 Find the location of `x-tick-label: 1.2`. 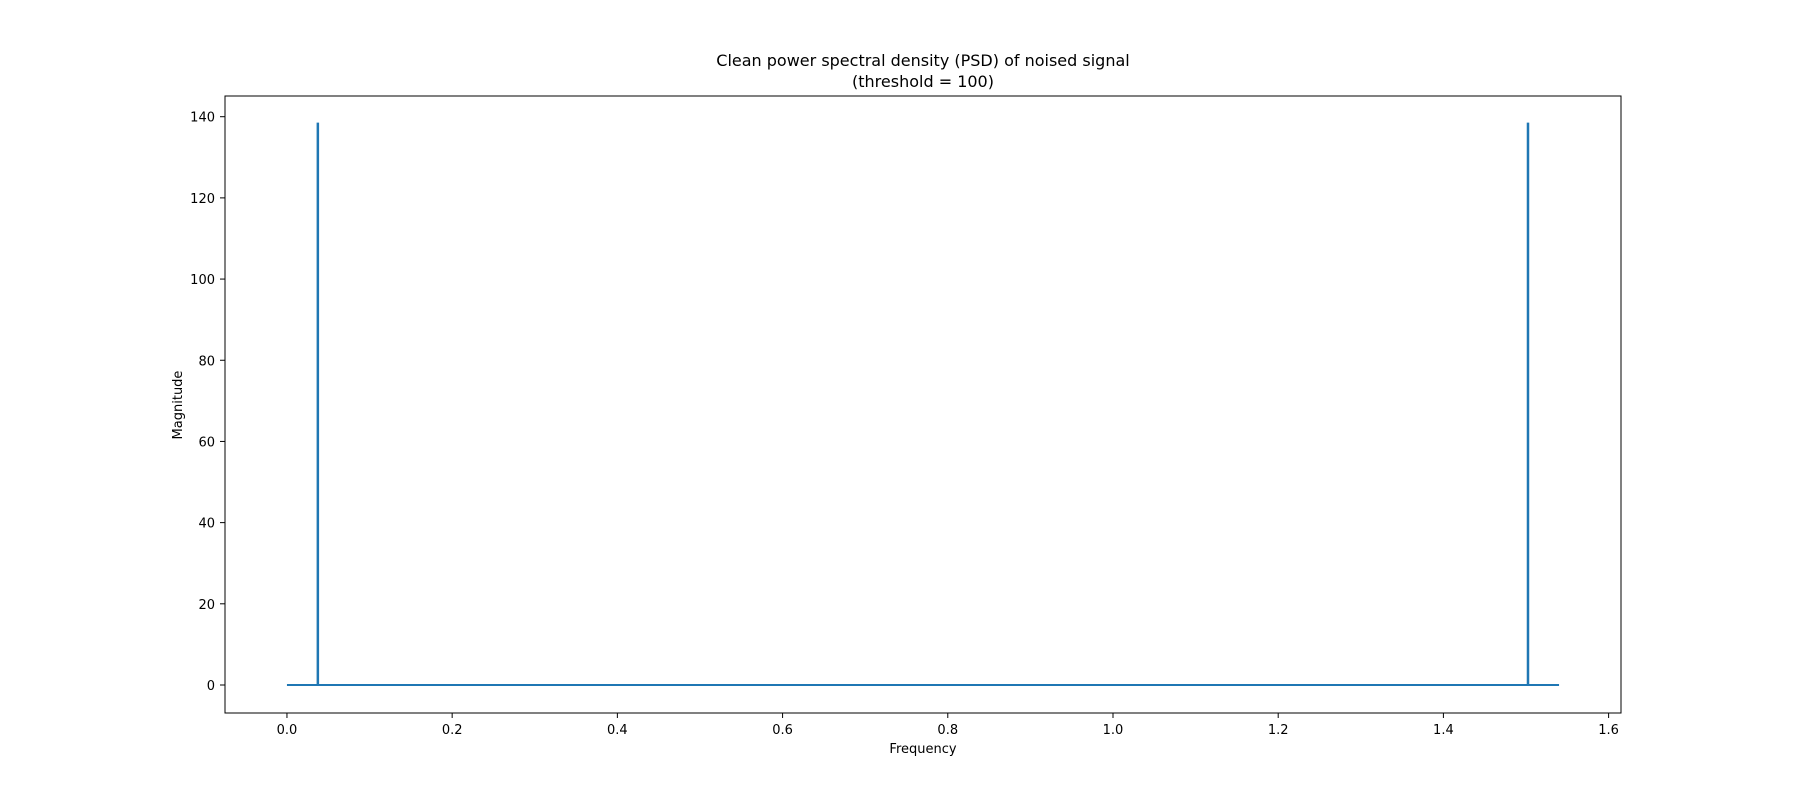

x-tick-label: 1.2 is located at coordinates (1278, 730).